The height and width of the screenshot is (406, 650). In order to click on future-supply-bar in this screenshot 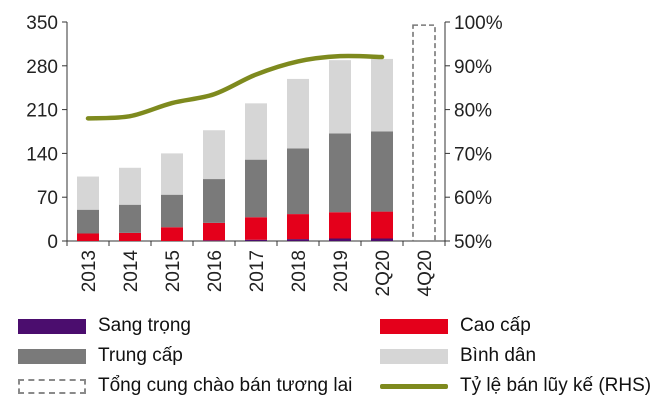, I will do `click(424, 133)`.